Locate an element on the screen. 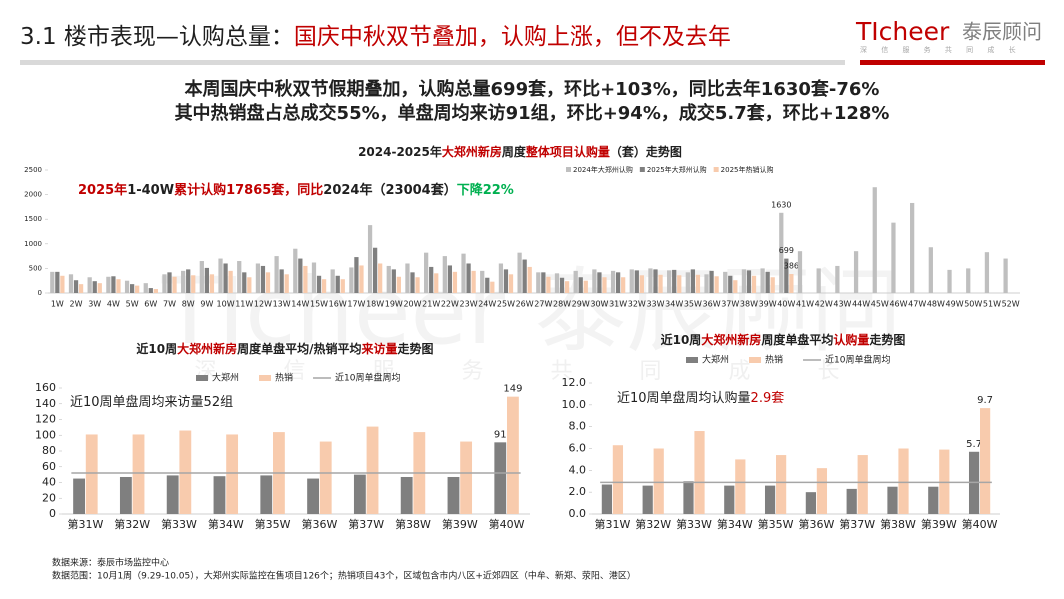  chart-title: 近10周大郑州新房周度单盘平均/热销平均来访量走势图 is located at coordinates (284, 348).